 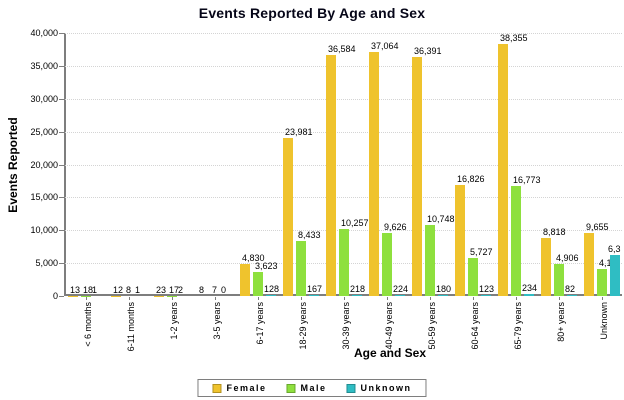 I want to click on bar-value-label: 2, so click(x=181, y=289).